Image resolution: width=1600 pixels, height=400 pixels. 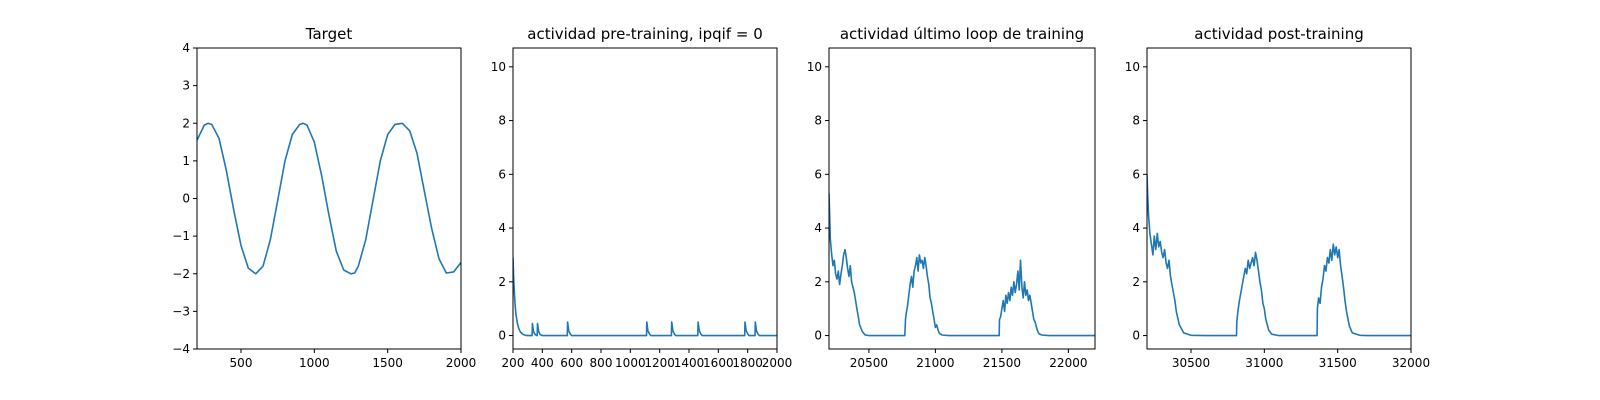 What do you see at coordinates (869, 363) in the screenshot?
I see `x-tick-label: 20500` at bounding box center [869, 363].